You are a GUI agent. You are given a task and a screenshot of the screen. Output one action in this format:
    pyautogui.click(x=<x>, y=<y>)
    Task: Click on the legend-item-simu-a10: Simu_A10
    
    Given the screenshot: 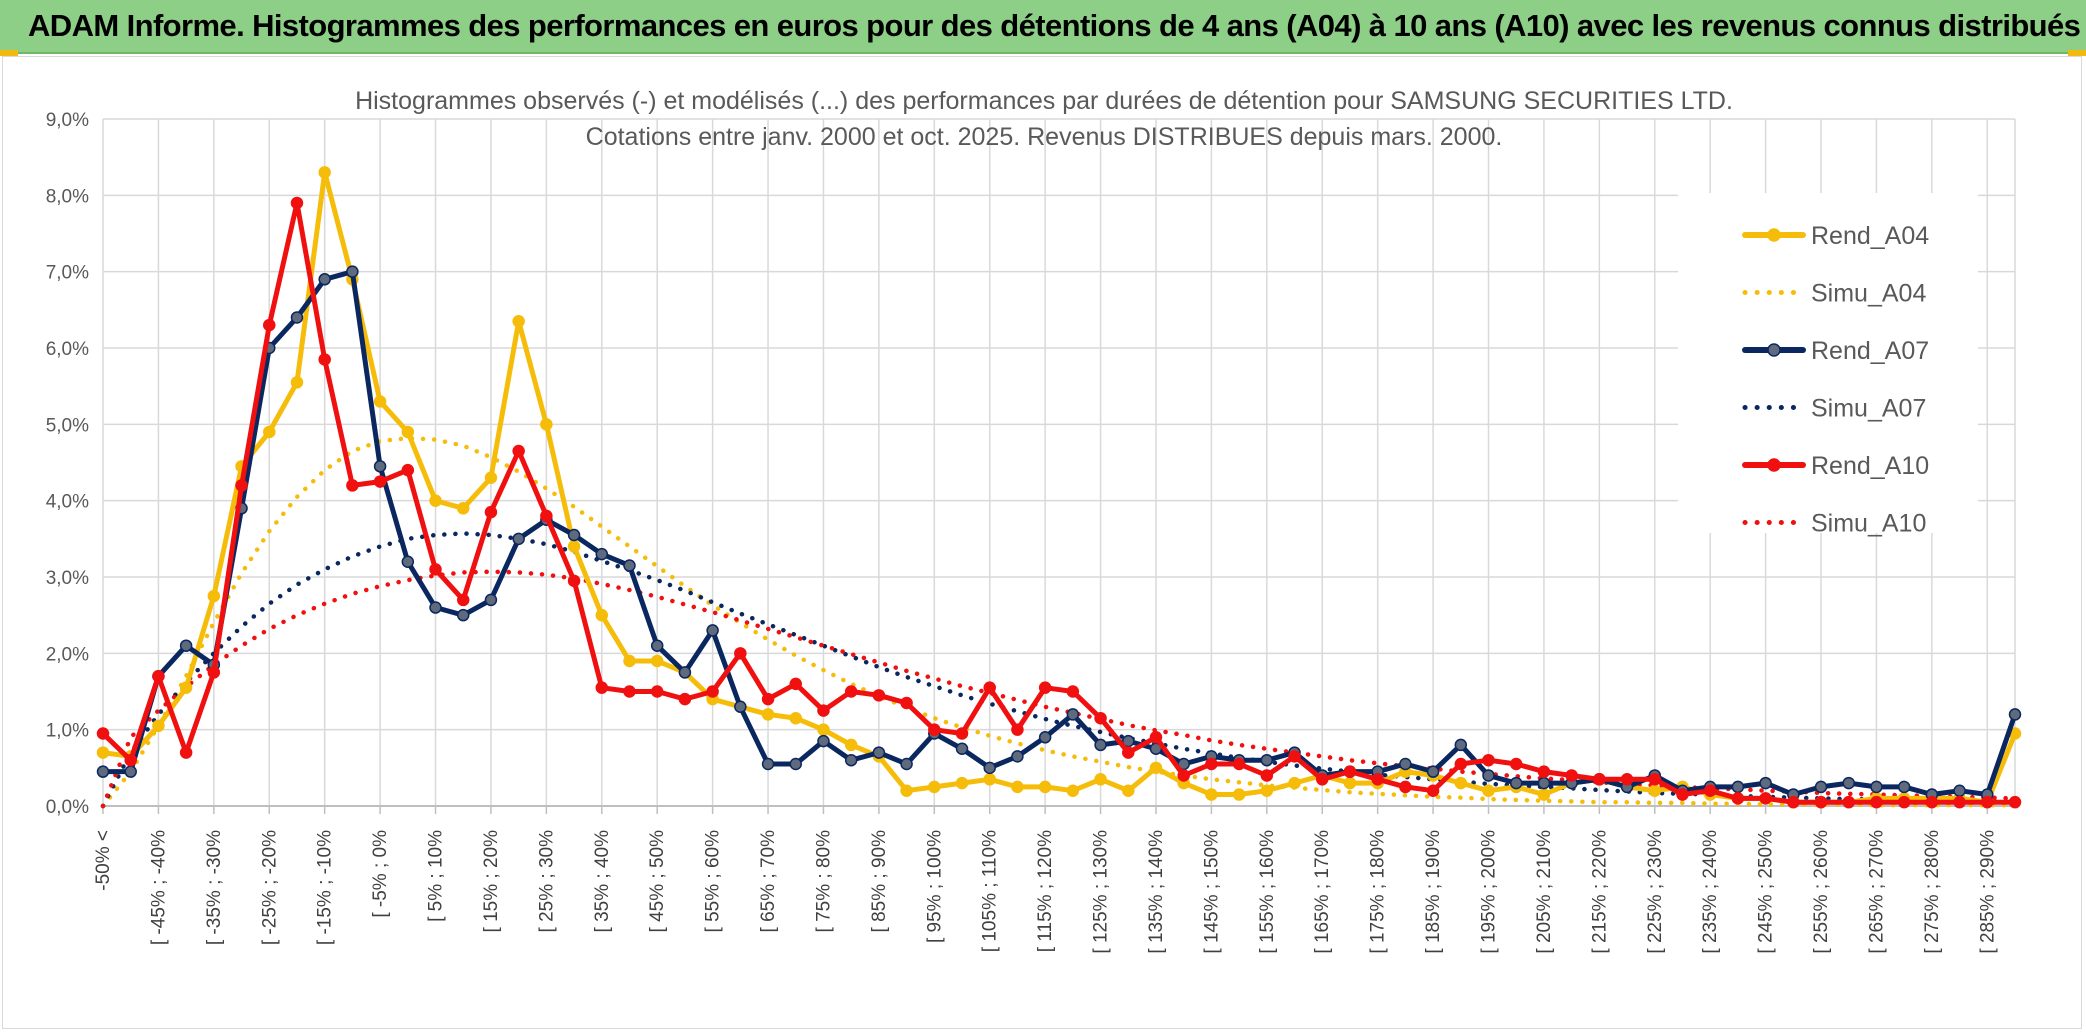 What is the action you would take?
    pyautogui.click(x=1834, y=524)
    